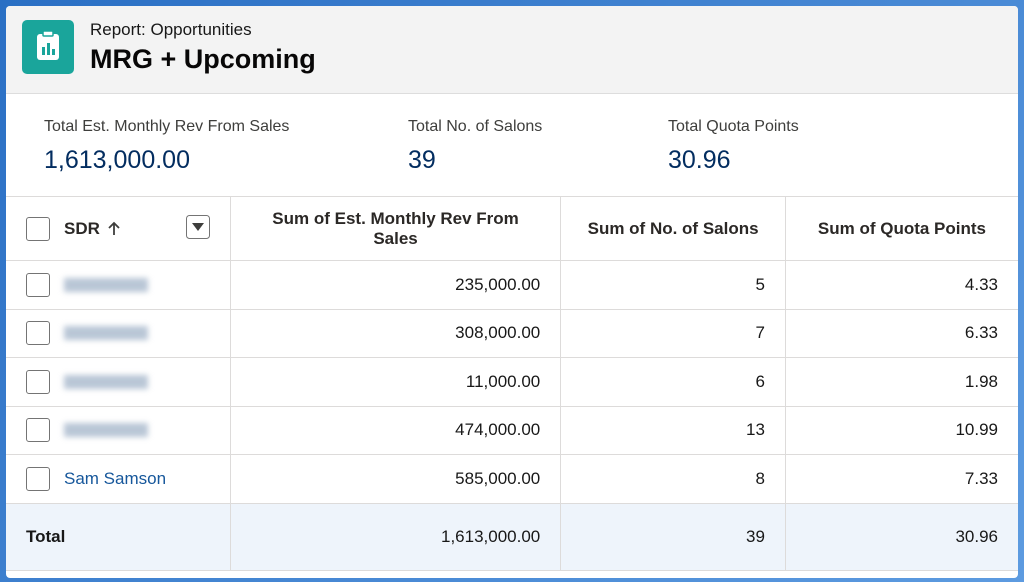  Describe the element at coordinates (760, 381) in the screenshot. I see `cell-value: 6` at that location.